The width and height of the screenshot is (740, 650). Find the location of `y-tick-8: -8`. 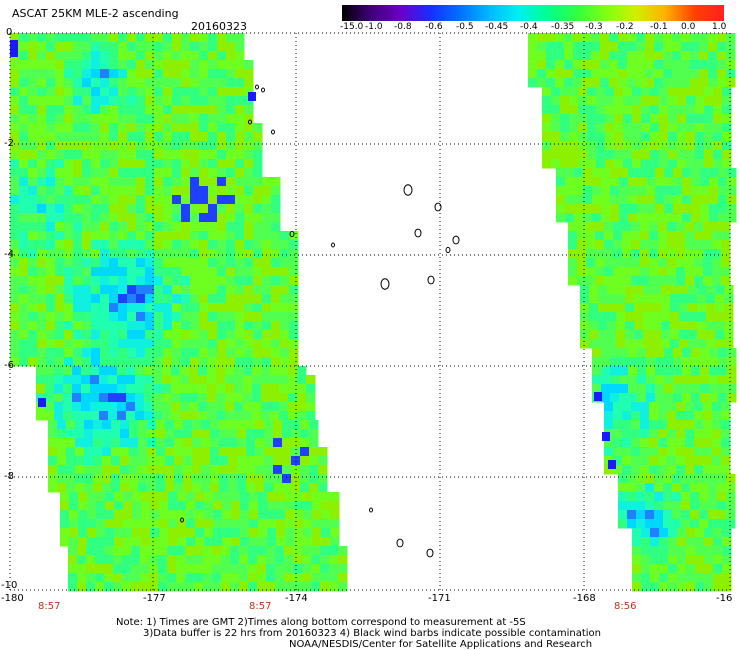

y-tick-8: -8 is located at coordinates (9, 476).